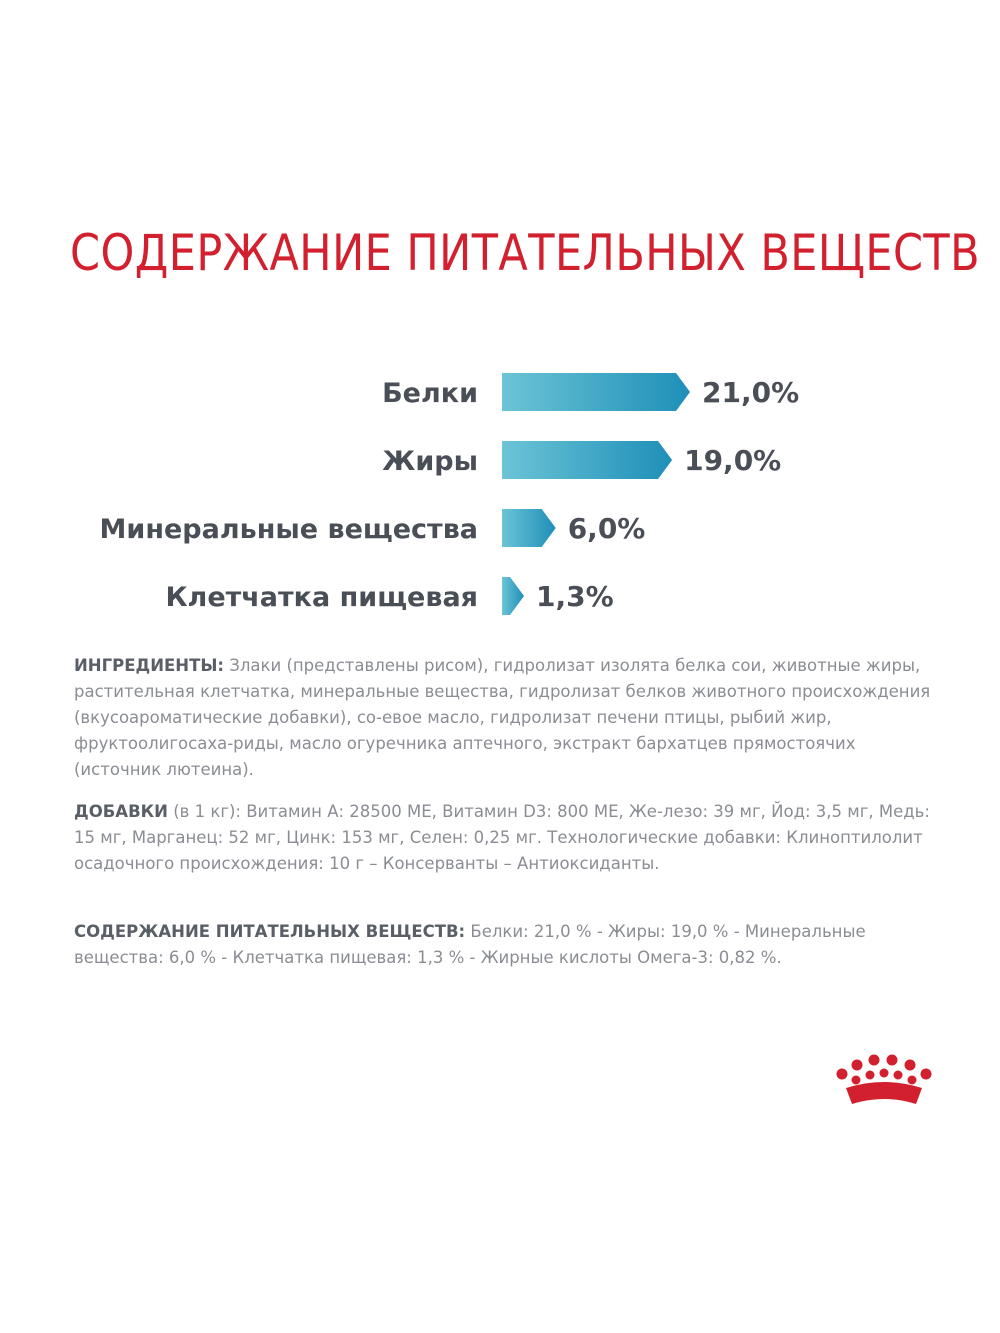  Describe the element at coordinates (525, 253) in the screenshot. I see `page-title: СОДЕРЖАНИЕ ПИТАТЕЛЬНЫХ ВЕЩЕСТВ` at that location.